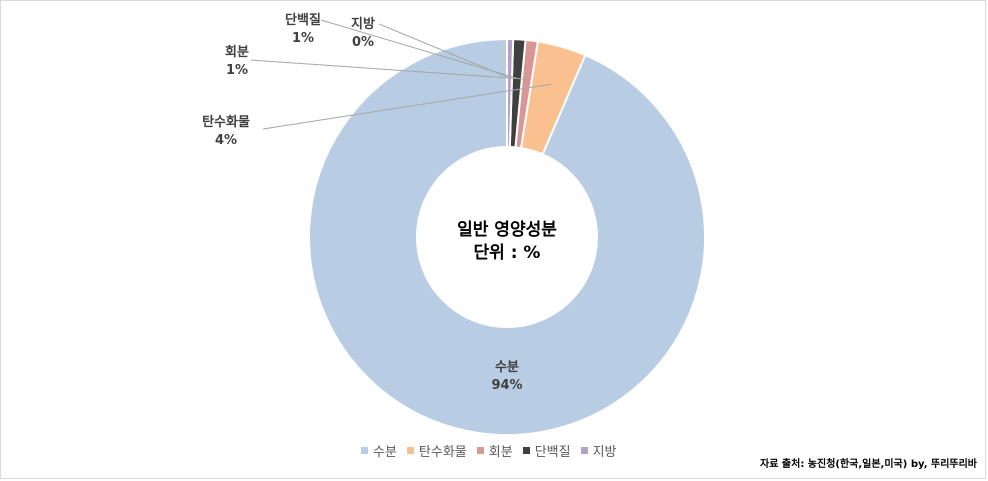  I want to click on legend-swatch-water, so click(364, 450).